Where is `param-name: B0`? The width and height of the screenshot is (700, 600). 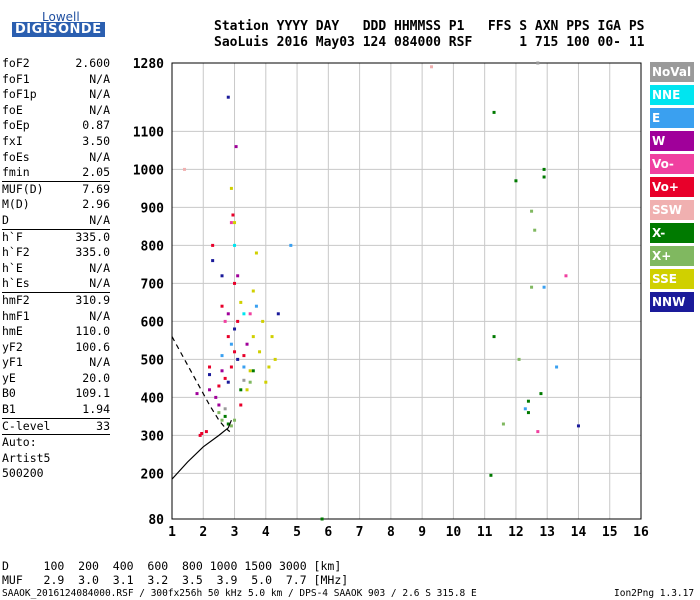
param-name: B0 is located at coordinates (9, 393).